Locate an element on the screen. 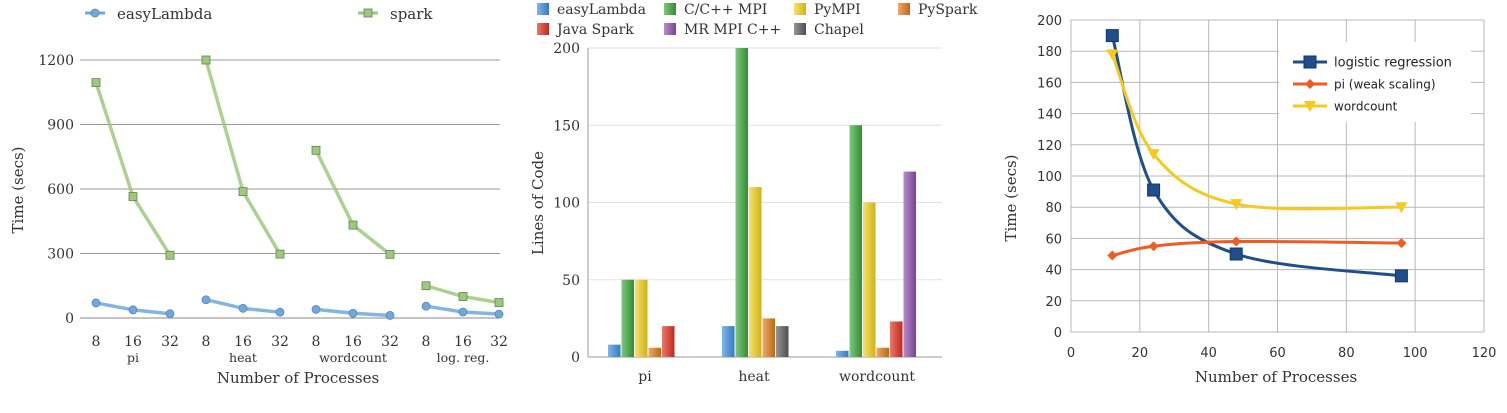 The height and width of the screenshot is (413, 1507). chart3-y-tick-label: 100 is located at coordinates (1049, 177).